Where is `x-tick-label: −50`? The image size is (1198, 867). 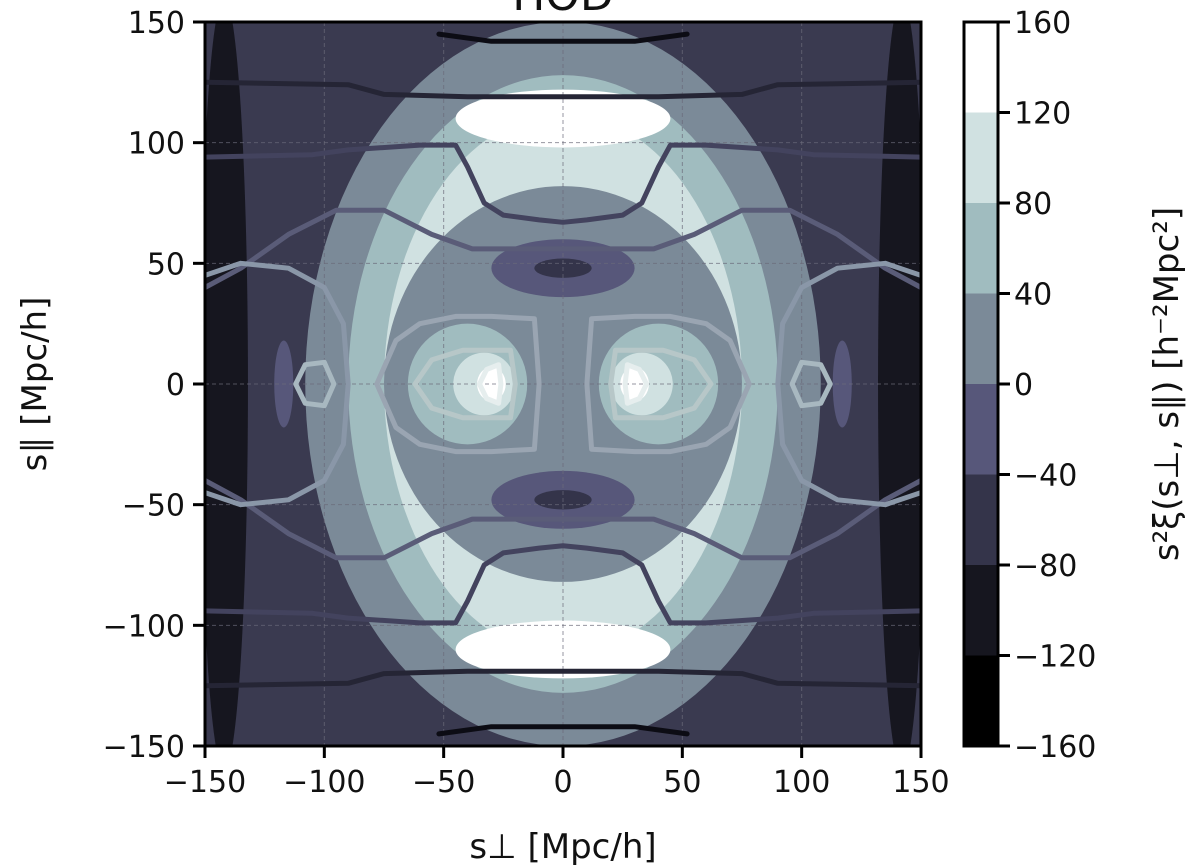
x-tick-label: −50 is located at coordinates (443, 782).